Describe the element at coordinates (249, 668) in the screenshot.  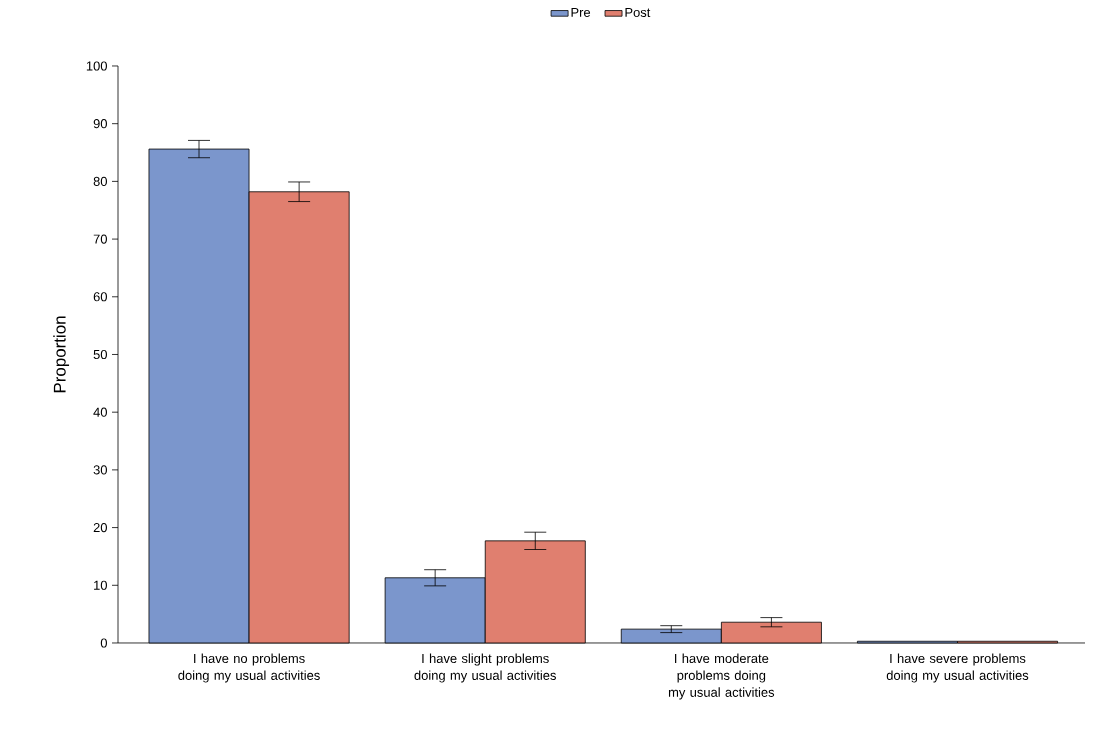
I see `x-tick-label: I have no problems doing my usual activities` at that location.